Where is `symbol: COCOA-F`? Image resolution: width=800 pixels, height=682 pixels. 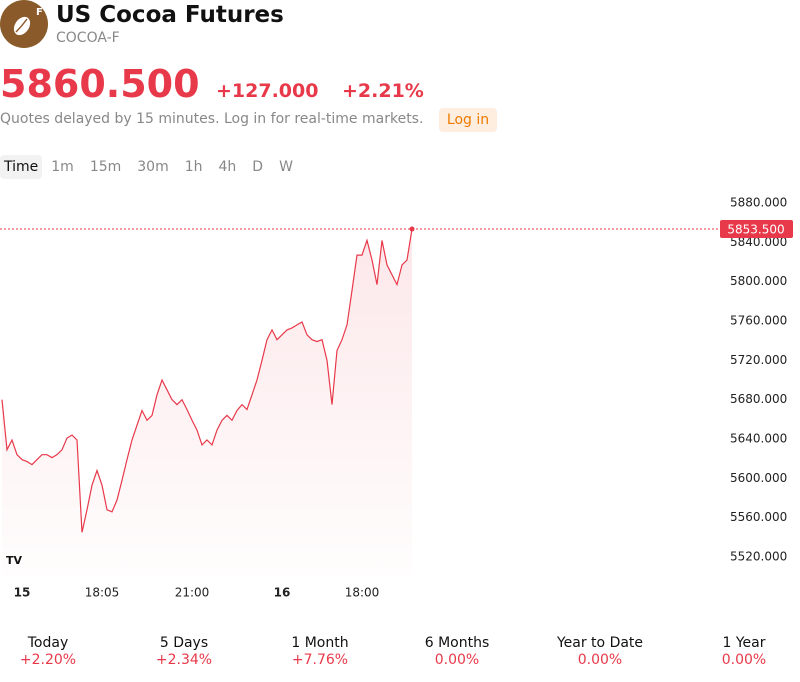 symbol: COCOA-F is located at coordinates (88, 38).